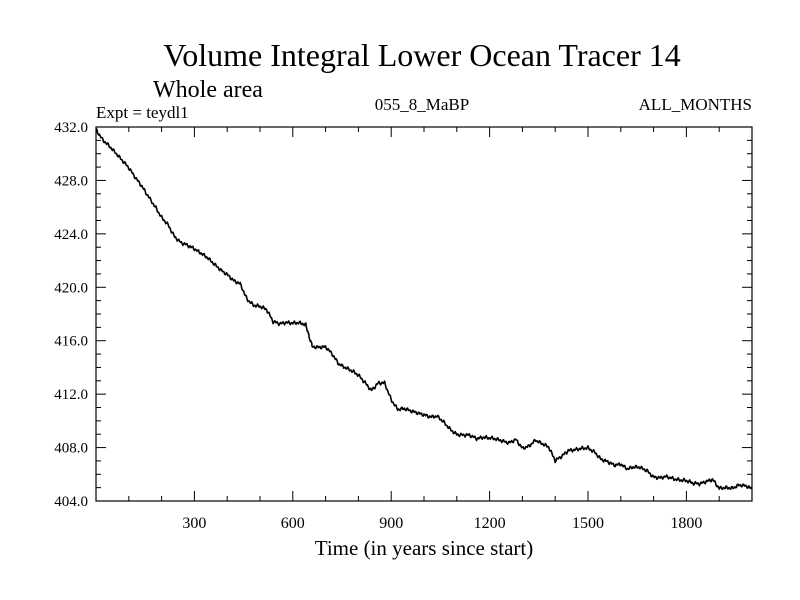 The height and width of the screenshot is (600, 800). Describe the element at coordinates (421, 55) in the screenshot. I see `chart-title: Volume Integral Lower Ocean Tracer 14` at that location.